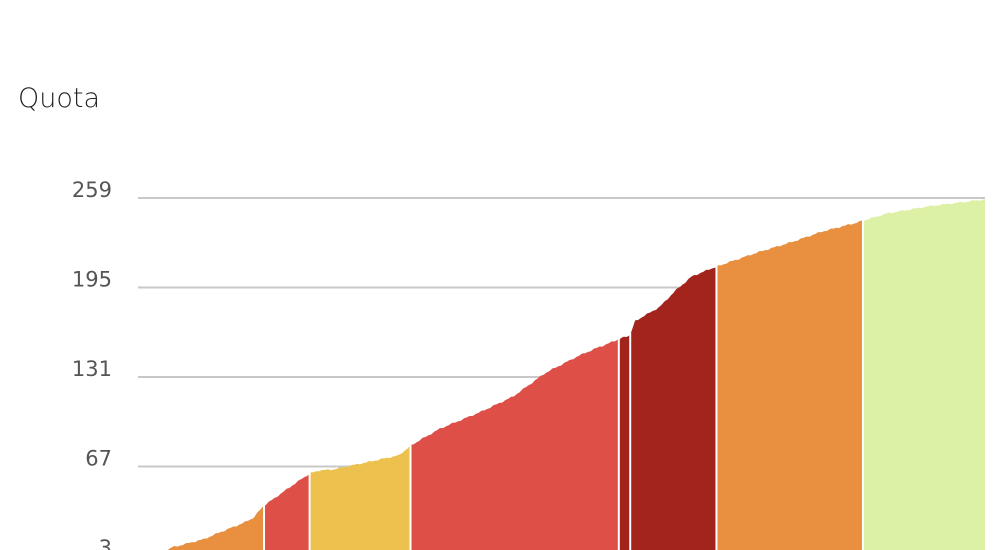 This screenshot has height=550, width=1006. What do you see at coordinates (92, 190) in the screenshot?
I see `y-tick-label-4: 259` at bounding box center [92, 190].